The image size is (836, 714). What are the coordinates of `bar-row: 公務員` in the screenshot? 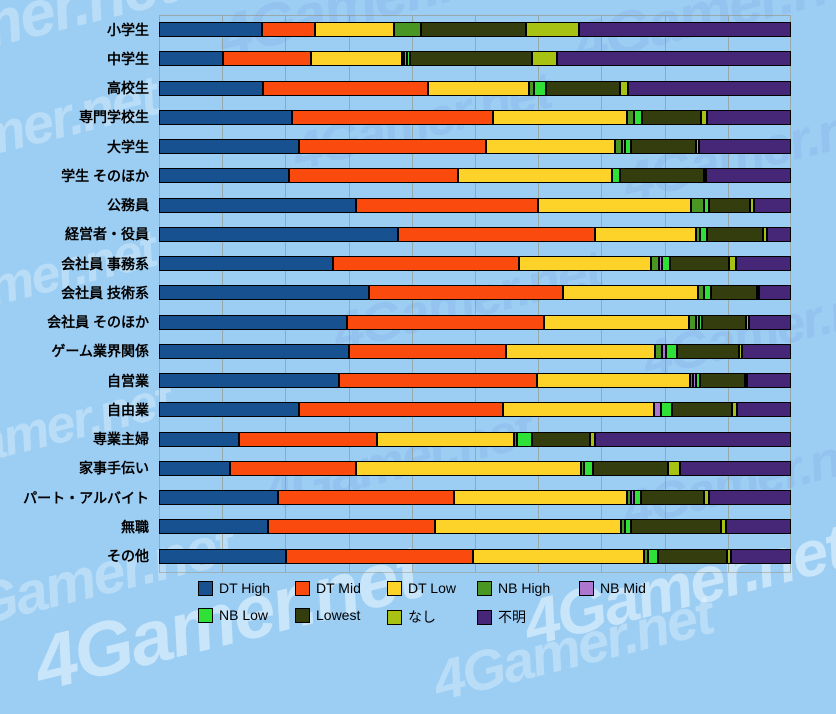 It's located at (418, 205).